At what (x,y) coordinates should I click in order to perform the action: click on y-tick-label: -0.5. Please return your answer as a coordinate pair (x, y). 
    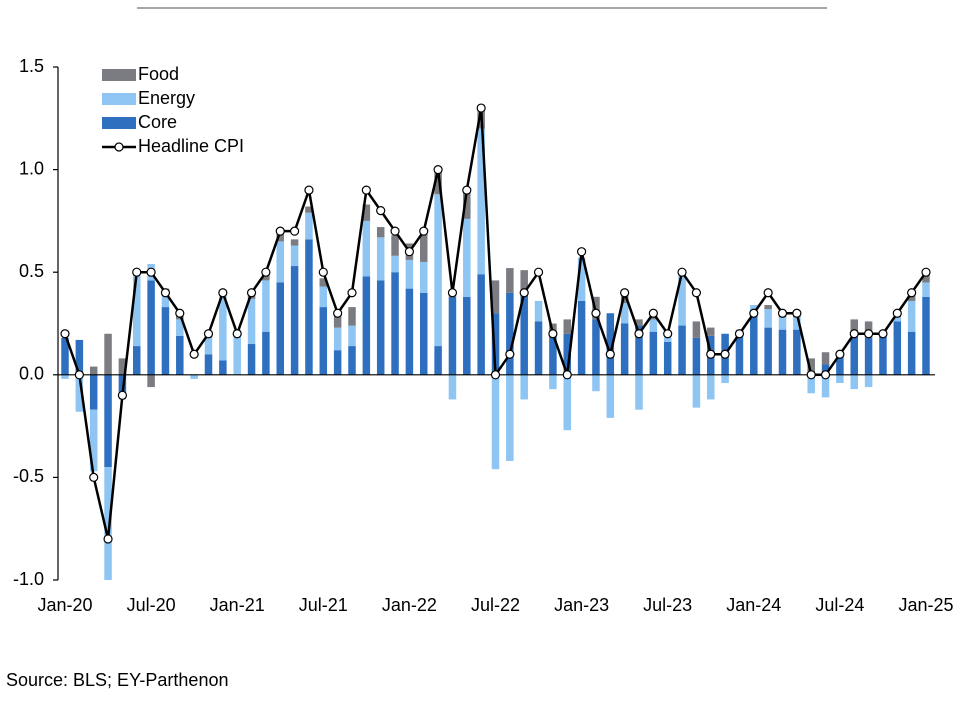
    Looking at the image, I should click on (28, 476).